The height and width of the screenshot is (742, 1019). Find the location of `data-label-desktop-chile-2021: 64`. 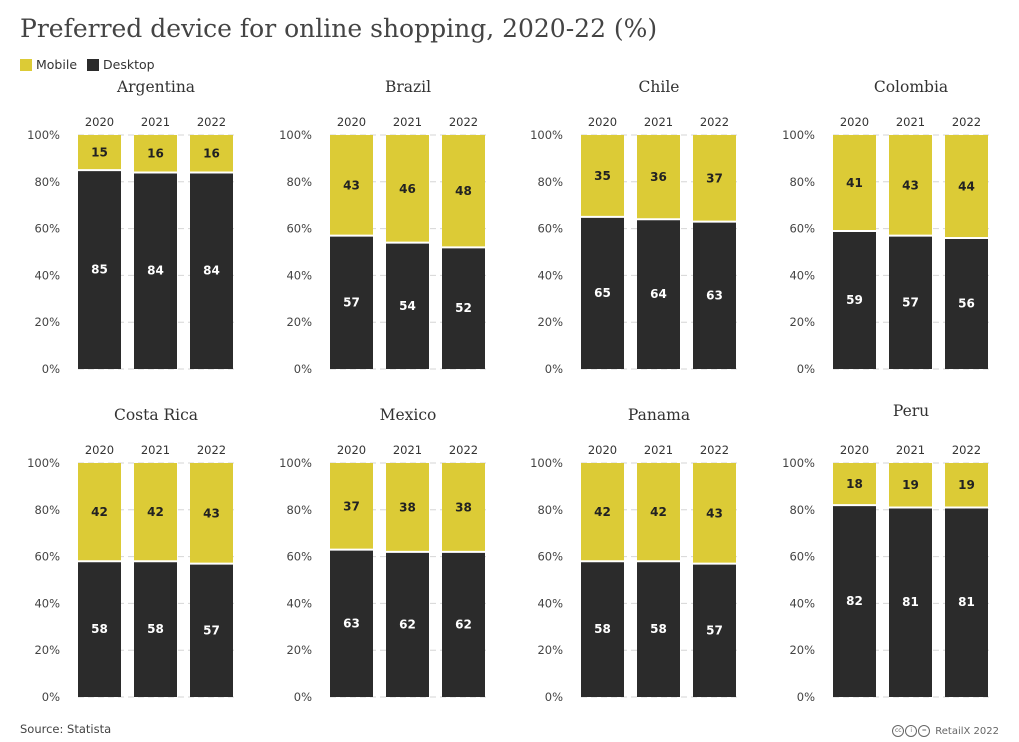

data-label-desktop-chile-2021: 64 is located at coordinates (658, 294).